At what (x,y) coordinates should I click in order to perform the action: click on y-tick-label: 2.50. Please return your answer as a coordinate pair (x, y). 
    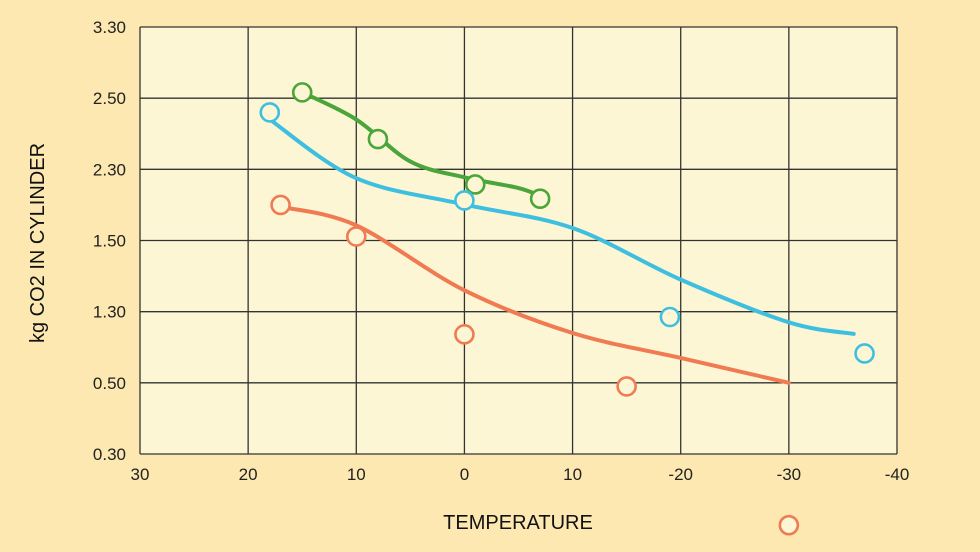
    Looking at the image, I should click on (109, 98).